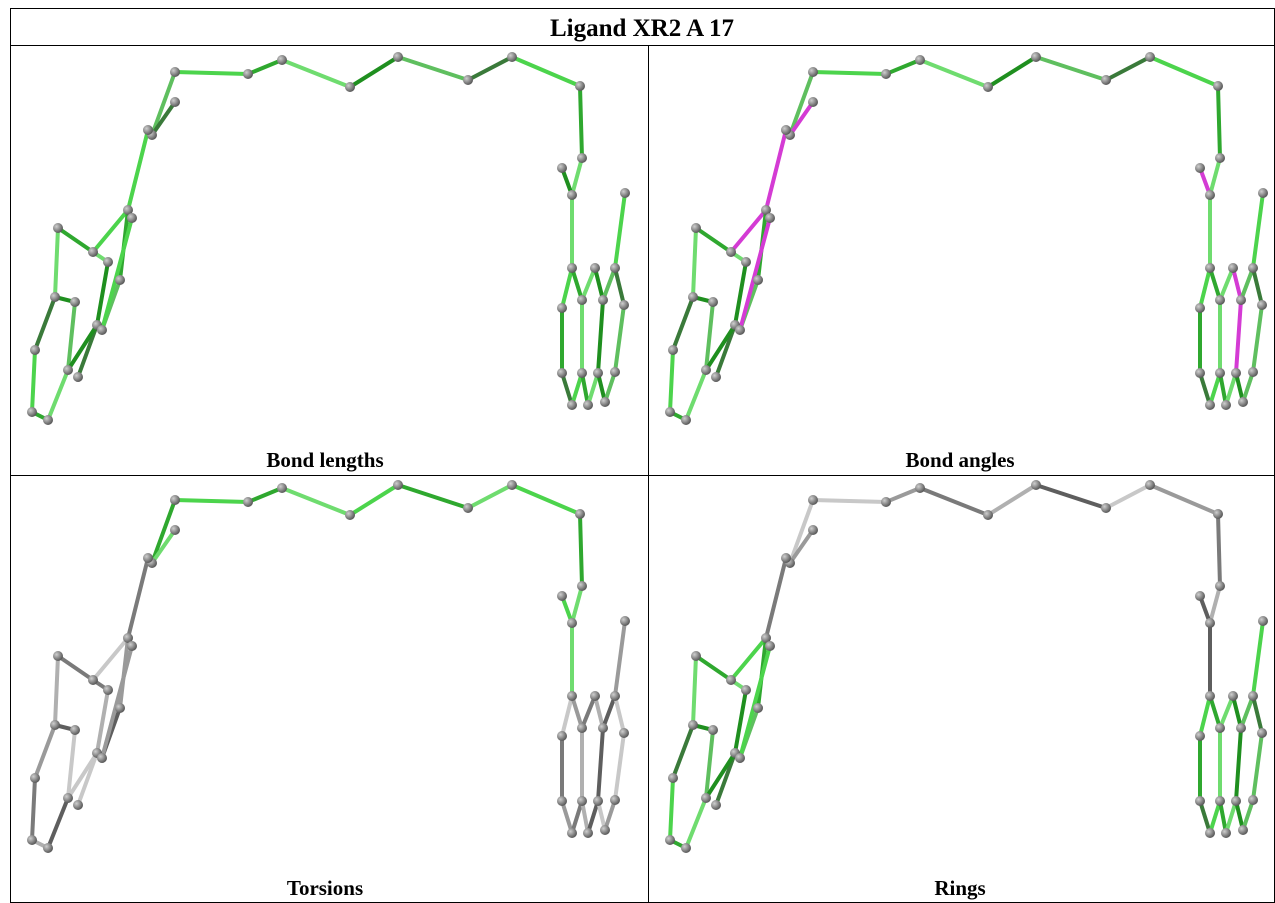 The image size is (1275, 903). Describe the element at coordinates (642, 28) in the screenshot. I see `title: Ligand XR2 A 17` at that location.